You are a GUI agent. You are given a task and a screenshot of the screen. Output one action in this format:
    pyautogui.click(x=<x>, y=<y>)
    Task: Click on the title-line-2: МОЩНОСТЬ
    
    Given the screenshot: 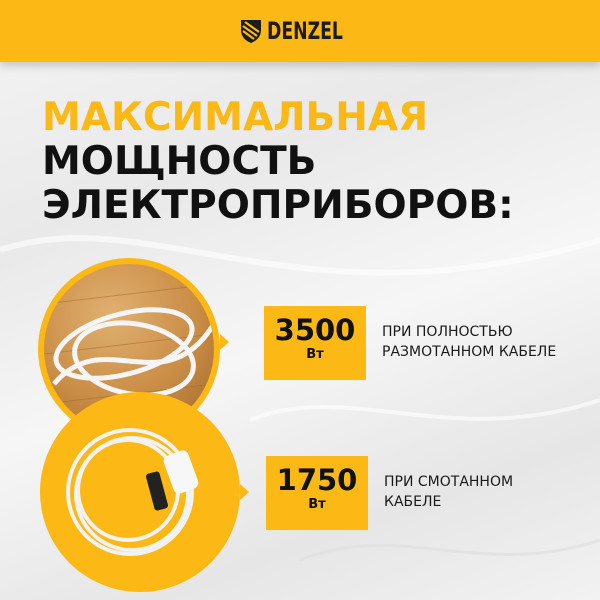 What is the action you would take?
    pyautogui.click(x=179, y=161)
    